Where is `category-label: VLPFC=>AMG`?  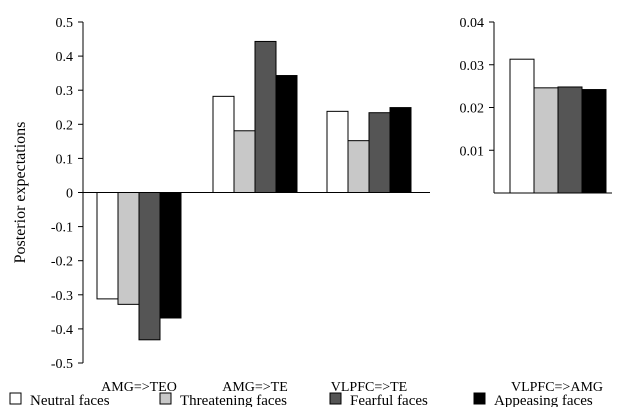 category-label: VLPFC=>AMG is located at coordinates (557, 387).